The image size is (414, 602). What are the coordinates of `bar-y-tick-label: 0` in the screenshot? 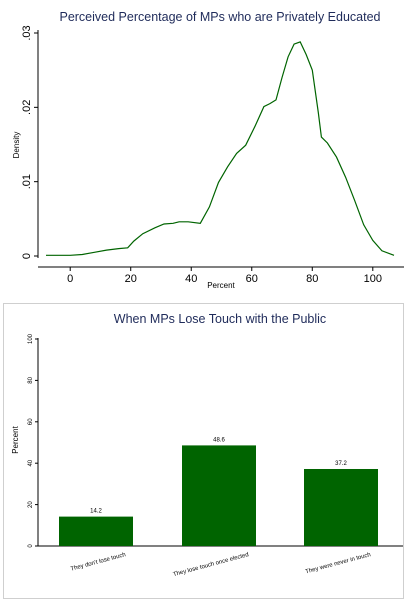 It's located at (31, 546).